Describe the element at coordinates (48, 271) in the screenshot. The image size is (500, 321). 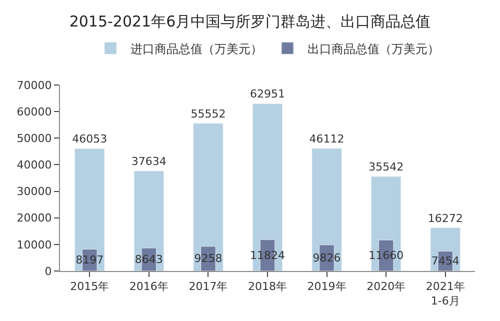
I see `y-tick-label: 0` at that location.